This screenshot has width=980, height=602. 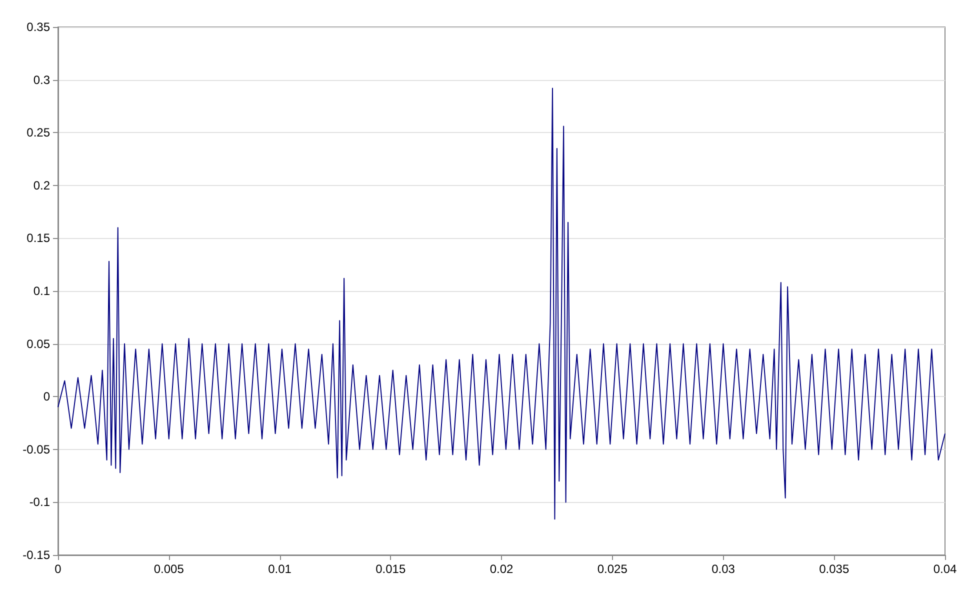 What do you see at coordinates (36, 449) in the screenshot?
I see `y-tick-label: -0.05` at bounding box center [36, 449].